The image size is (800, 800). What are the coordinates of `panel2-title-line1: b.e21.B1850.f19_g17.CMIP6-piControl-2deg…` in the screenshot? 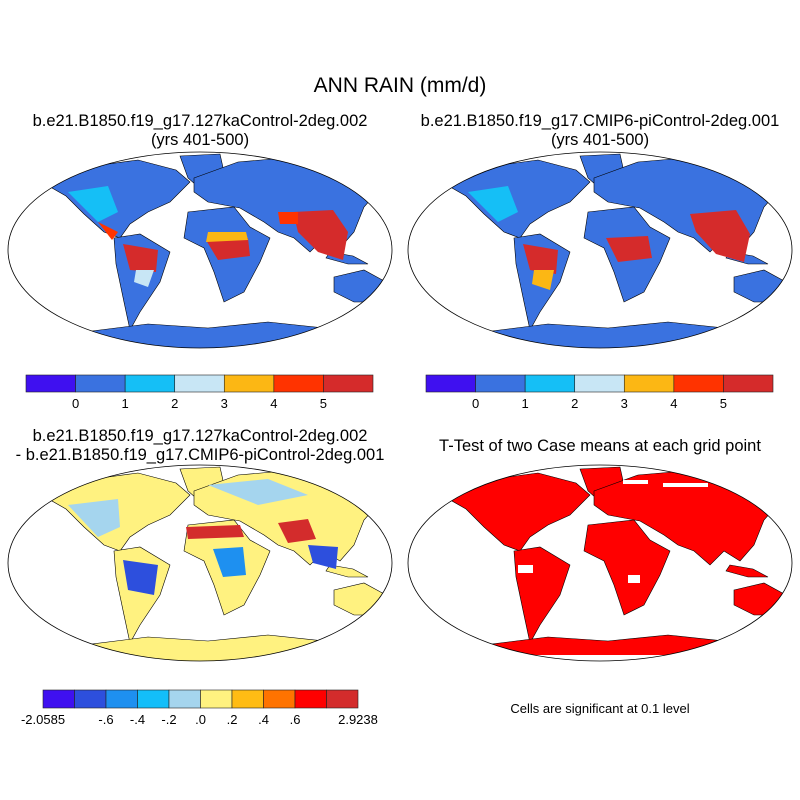 It's located at (600, 121).